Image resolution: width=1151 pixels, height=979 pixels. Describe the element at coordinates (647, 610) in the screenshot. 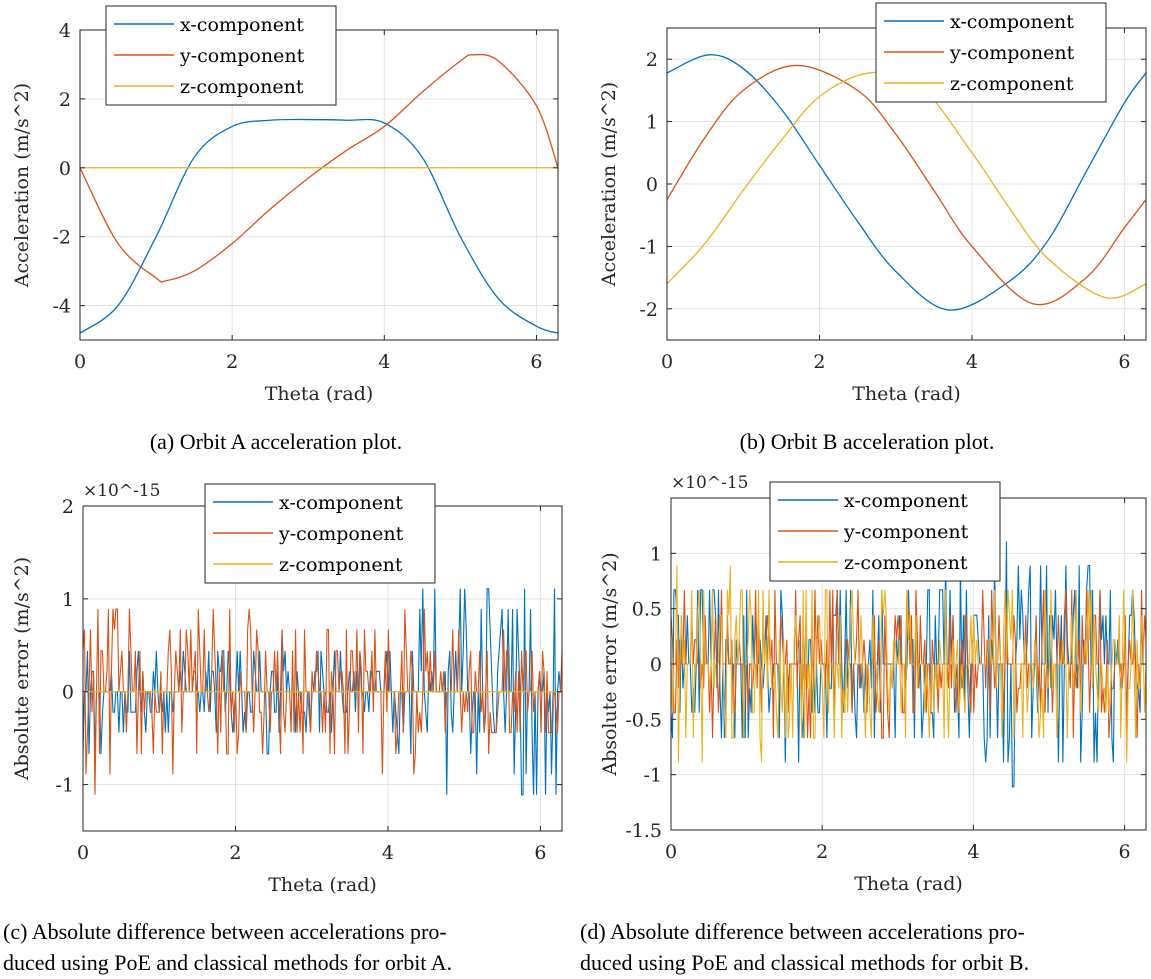

I see `y-tick-label: 0.5` at that location.